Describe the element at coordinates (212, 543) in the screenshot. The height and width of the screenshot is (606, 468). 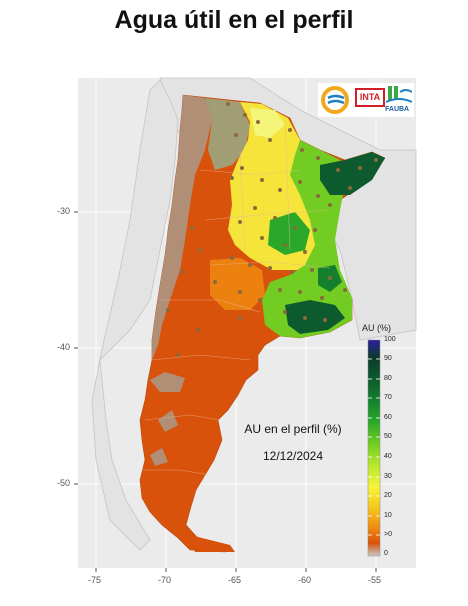
I see `tierra-del-fuego` at that location.